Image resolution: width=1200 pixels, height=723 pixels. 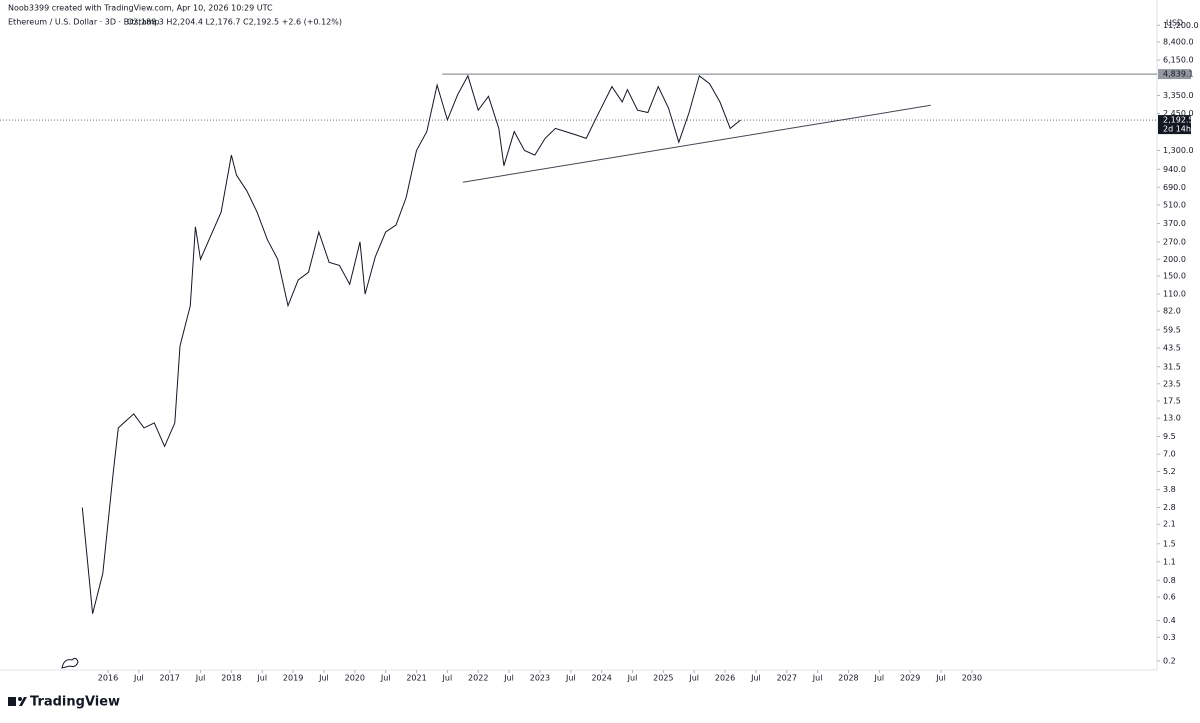 I want to click on y-tick-label: 0.4, so click(x=1169, y=620).